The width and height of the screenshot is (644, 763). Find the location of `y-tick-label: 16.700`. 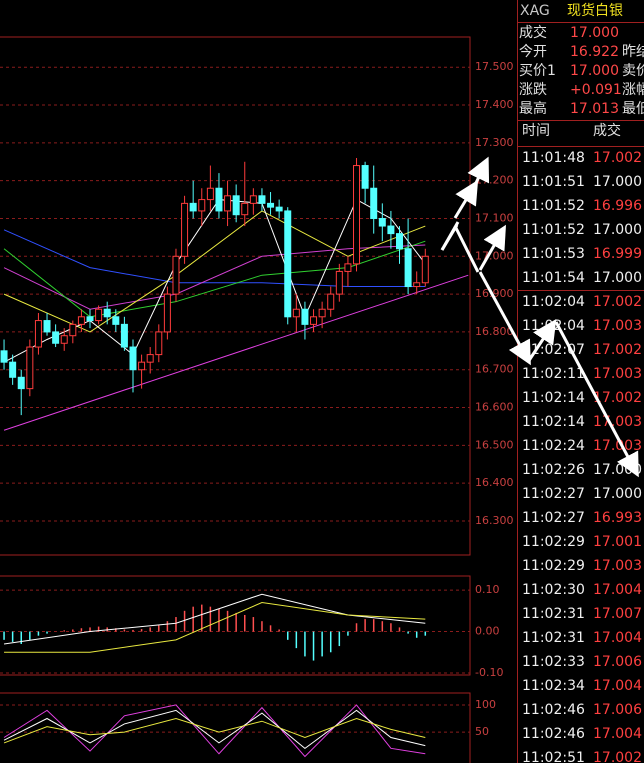

y-tick-label: 16.700 is located at coordinates (494, 369).